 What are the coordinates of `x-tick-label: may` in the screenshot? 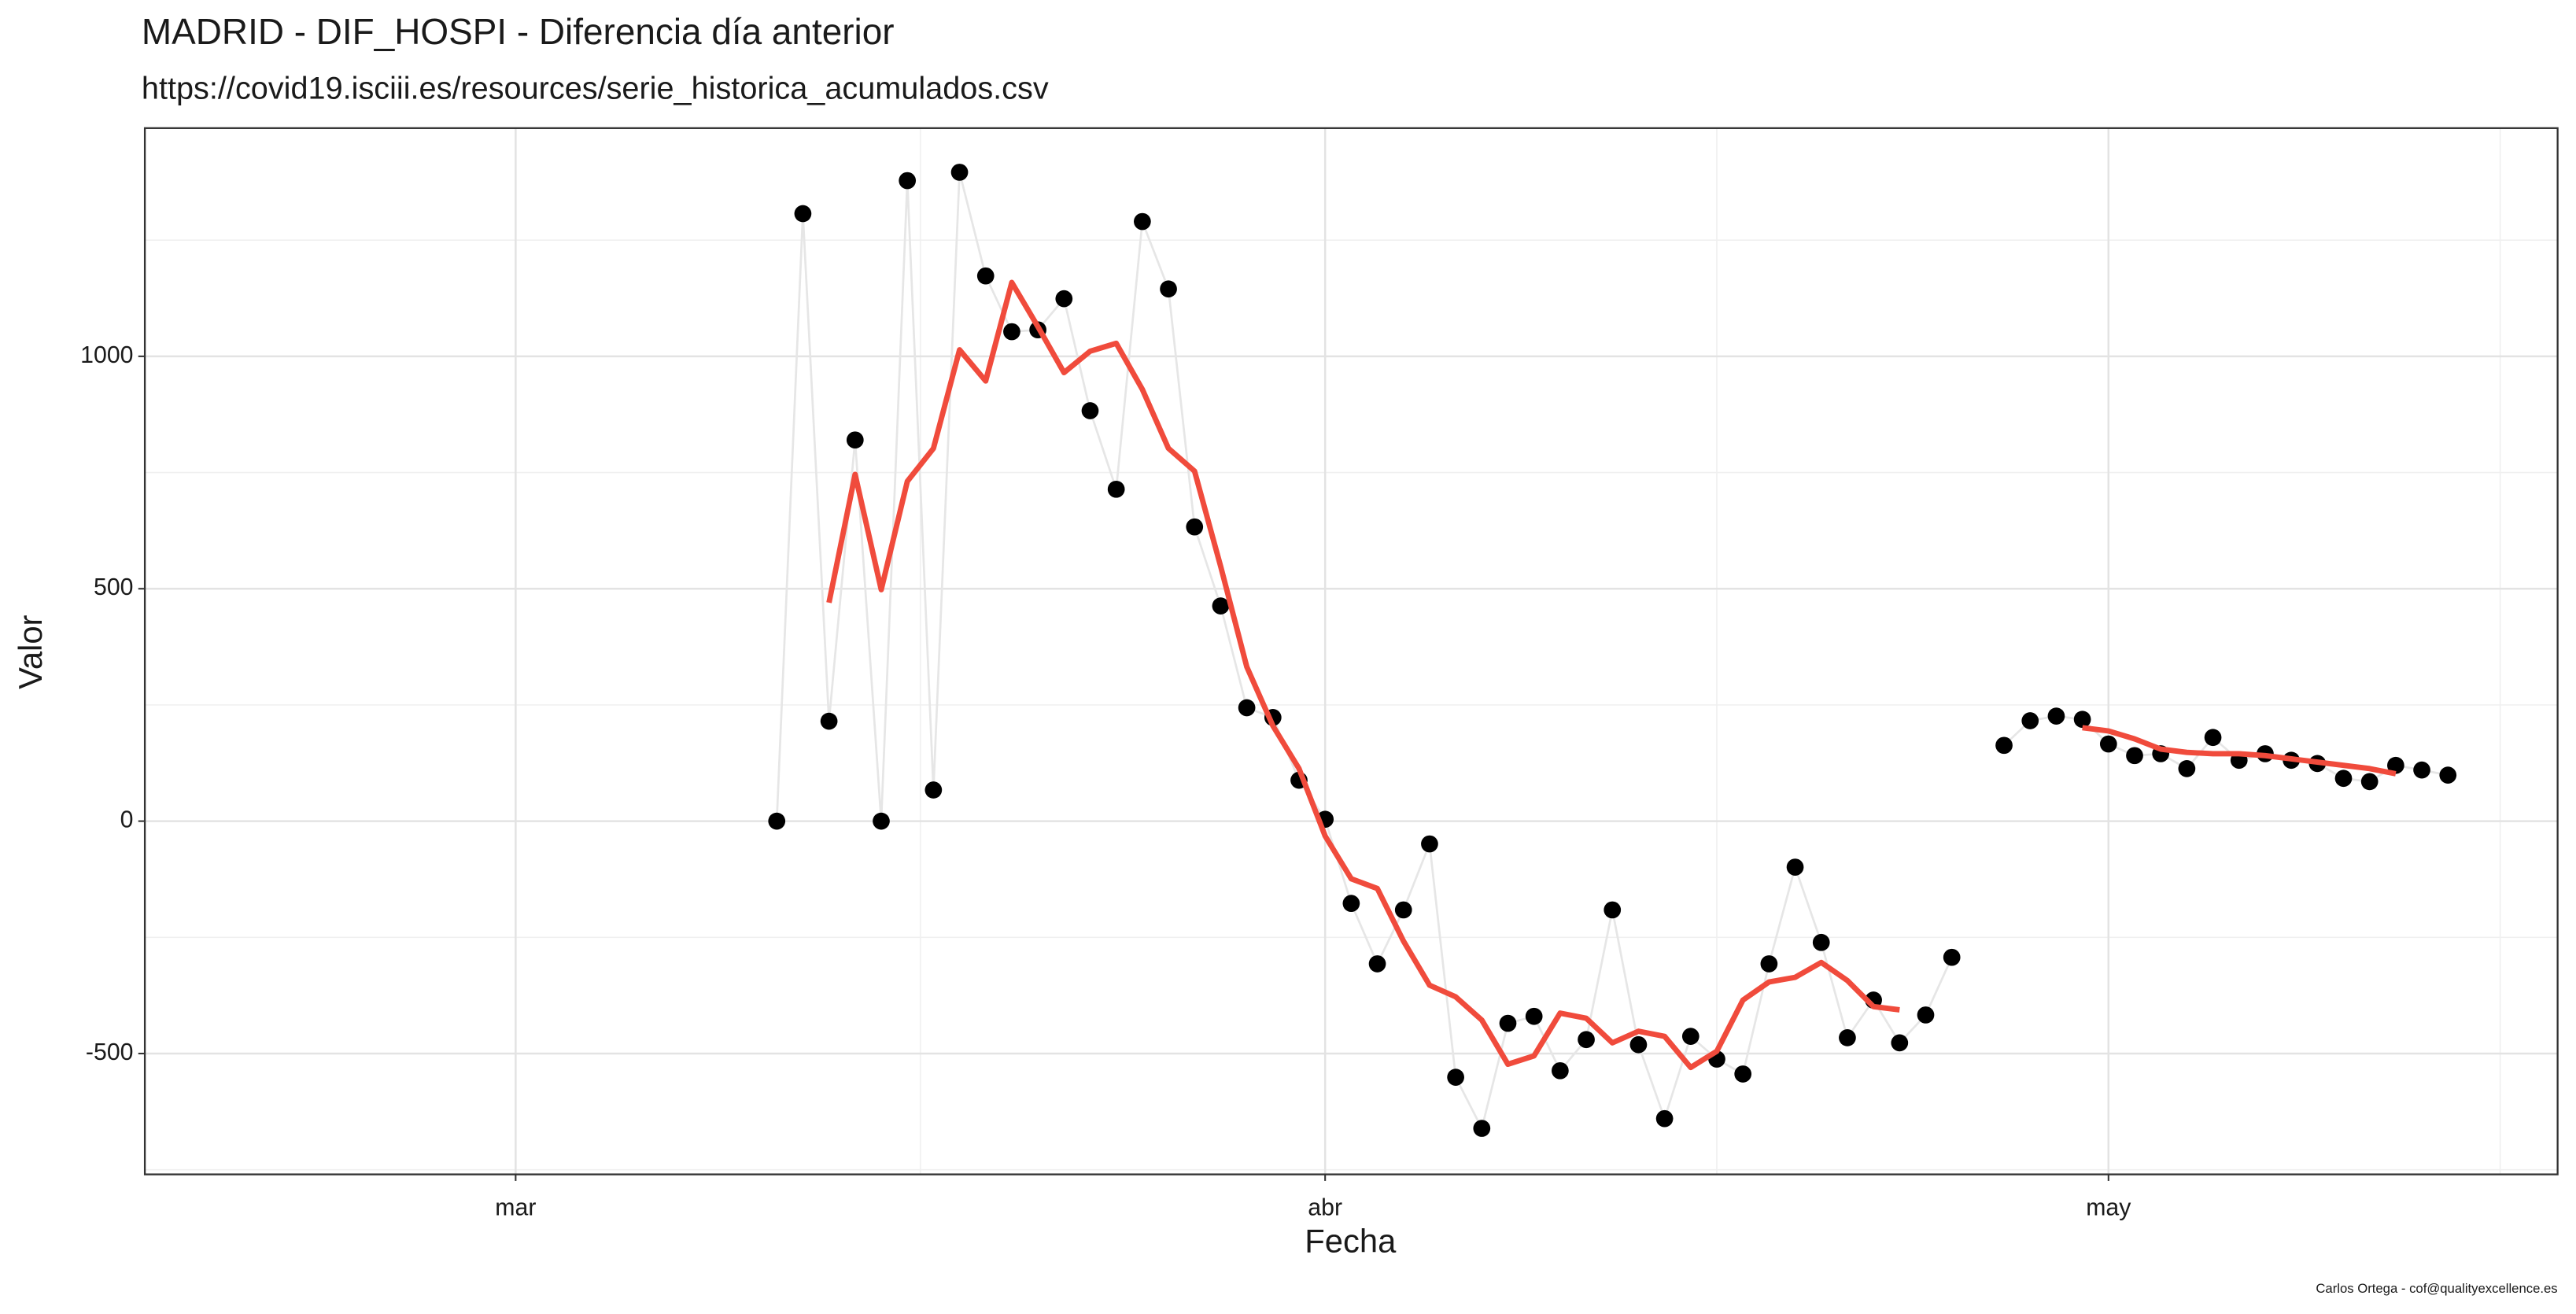 It's located at (2108, 1207).